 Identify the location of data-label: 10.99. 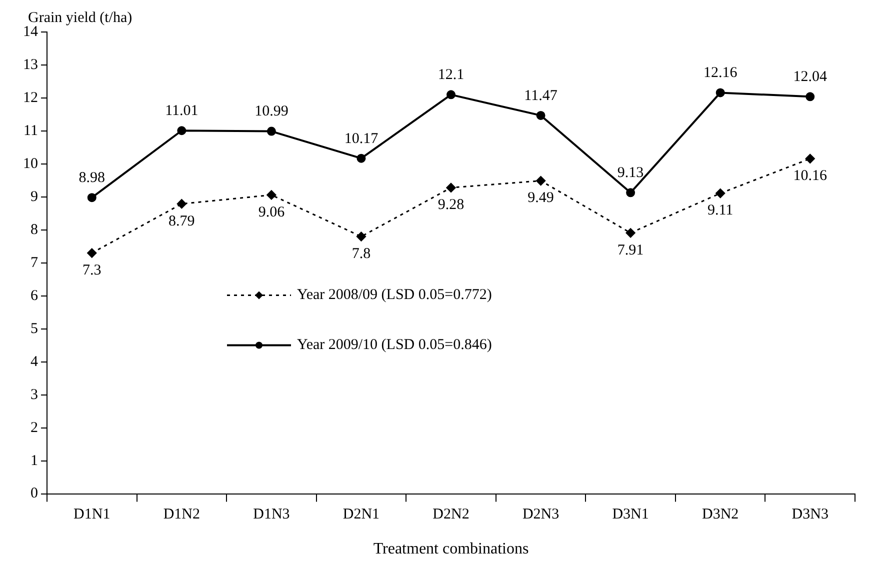
(271, 112).